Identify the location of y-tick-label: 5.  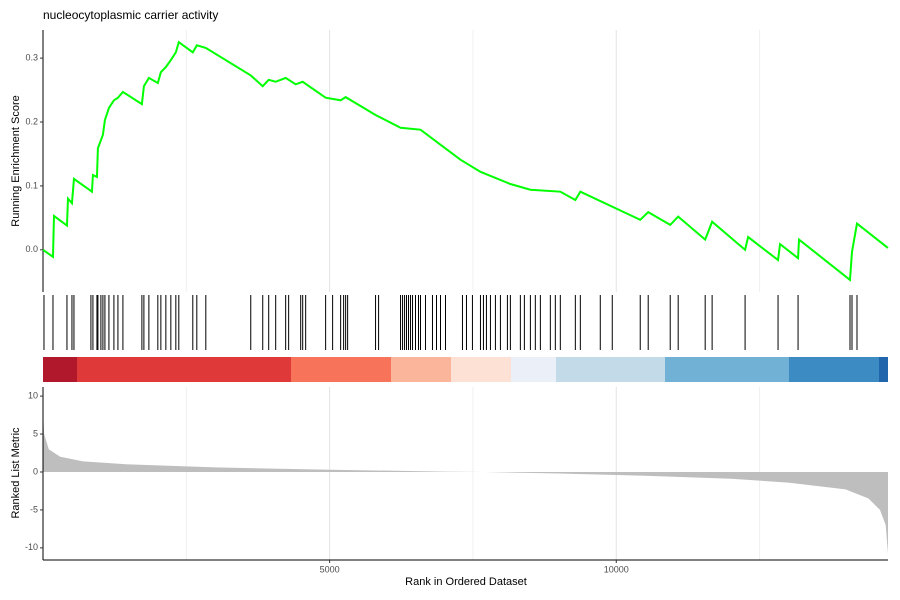
(35, 433).